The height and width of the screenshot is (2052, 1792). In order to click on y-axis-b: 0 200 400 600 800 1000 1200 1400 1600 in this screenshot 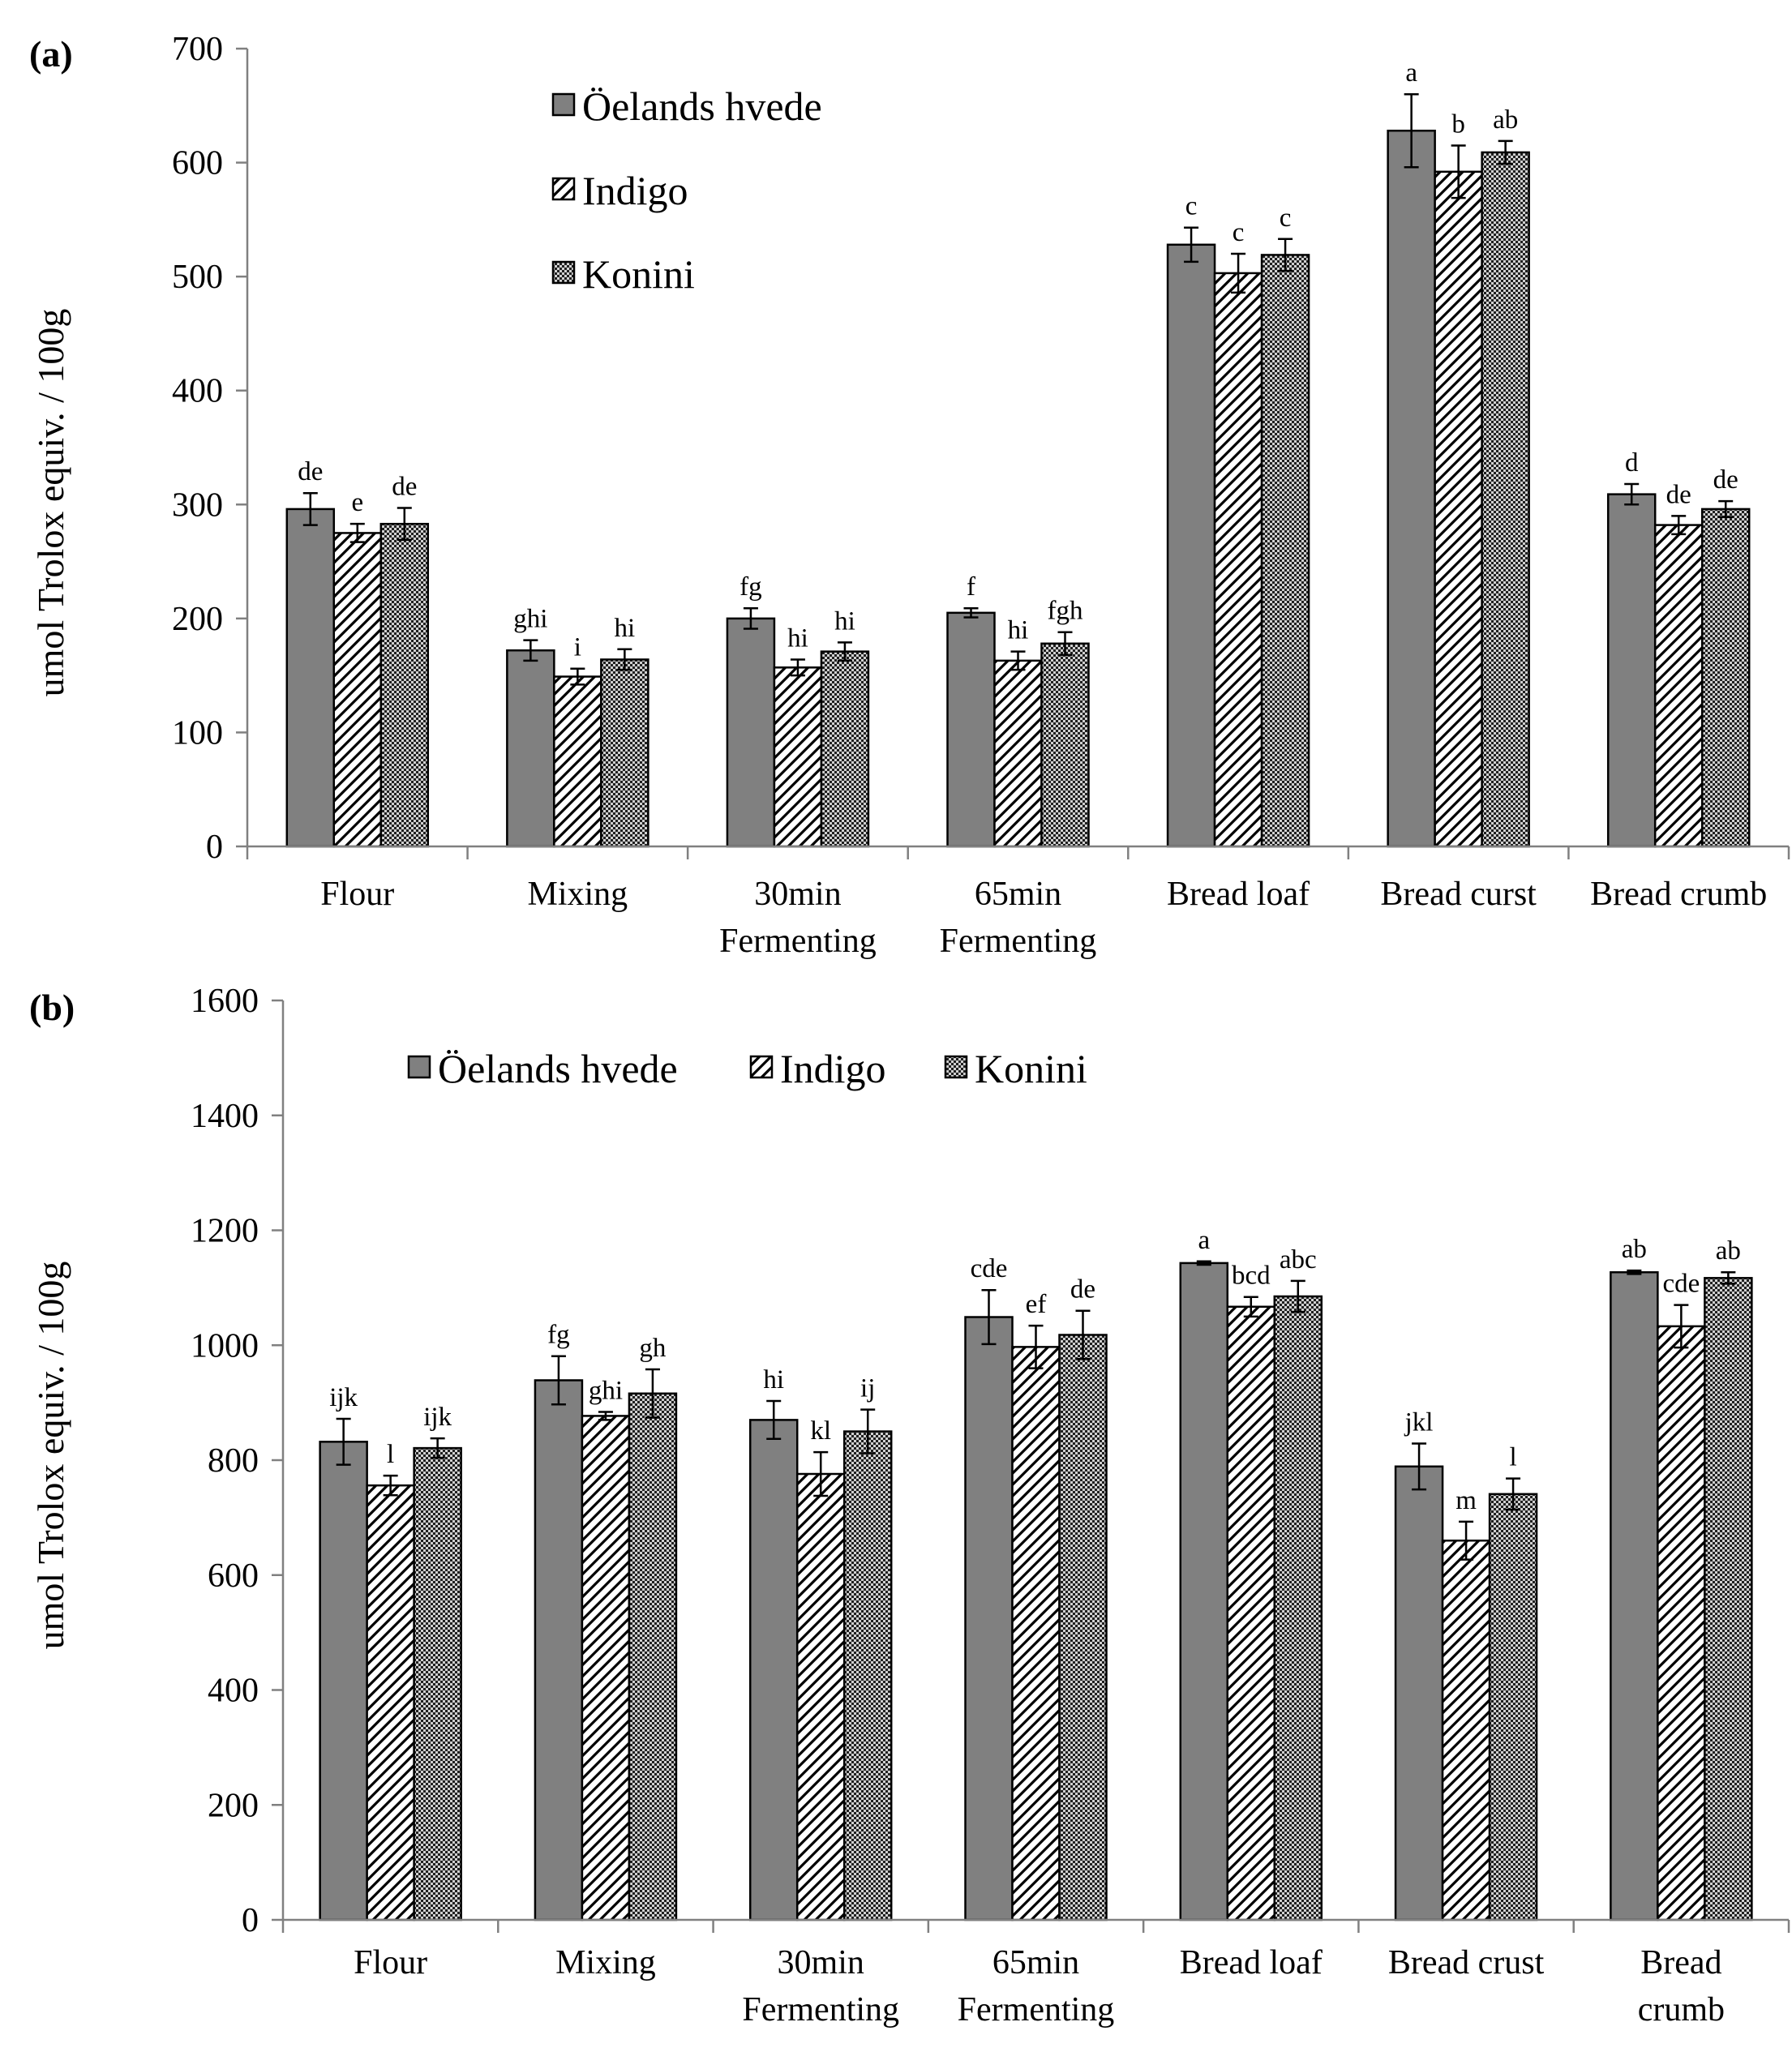, I will do `click(238, 1461)`.